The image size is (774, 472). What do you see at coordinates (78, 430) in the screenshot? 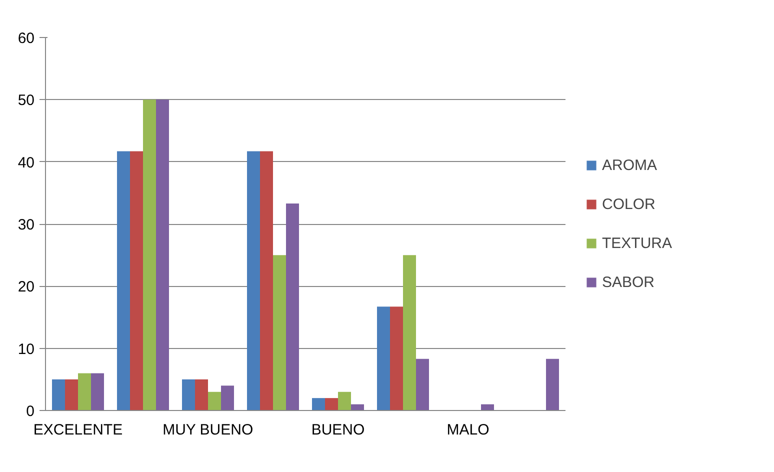
I see `x-tick-label: EXCELENTE` at bounding box center [78, 430].